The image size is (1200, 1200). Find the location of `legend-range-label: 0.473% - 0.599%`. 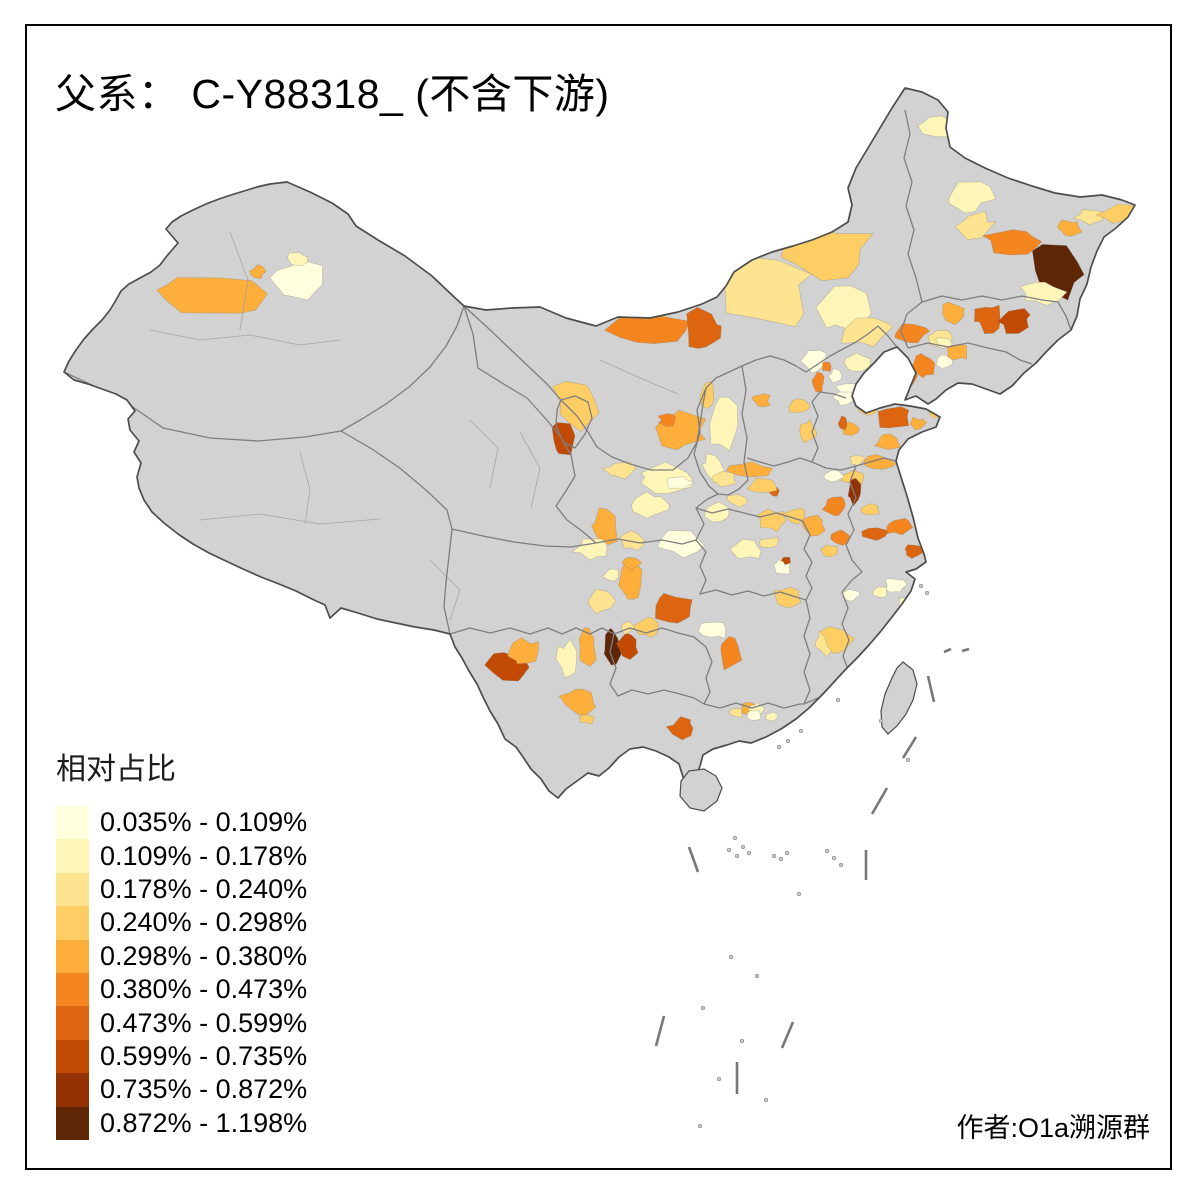

legend-range-label: 0.473% - 0.599% is located at coordinates (204, 1022).